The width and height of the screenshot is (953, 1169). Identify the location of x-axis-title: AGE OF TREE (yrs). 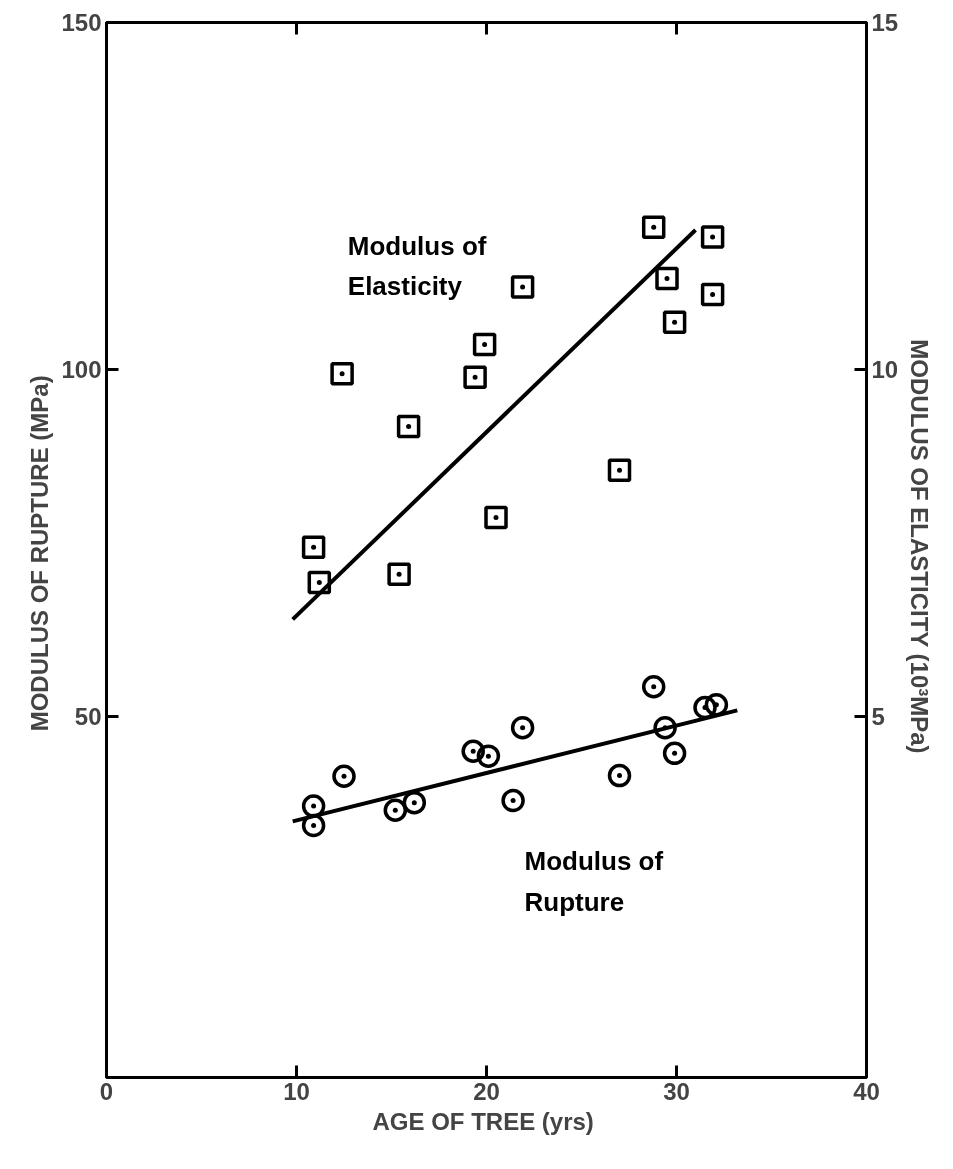
(483, 1121).